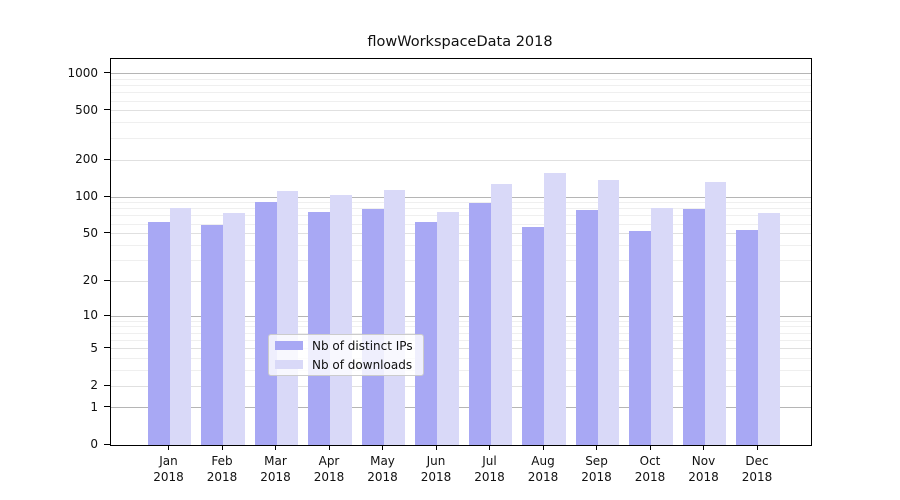 This screenshot has width=900, height=500. Describe the element at coordinates (479, 324) in the screenshot. I see `bar-jul-distinct-ips` at that location.